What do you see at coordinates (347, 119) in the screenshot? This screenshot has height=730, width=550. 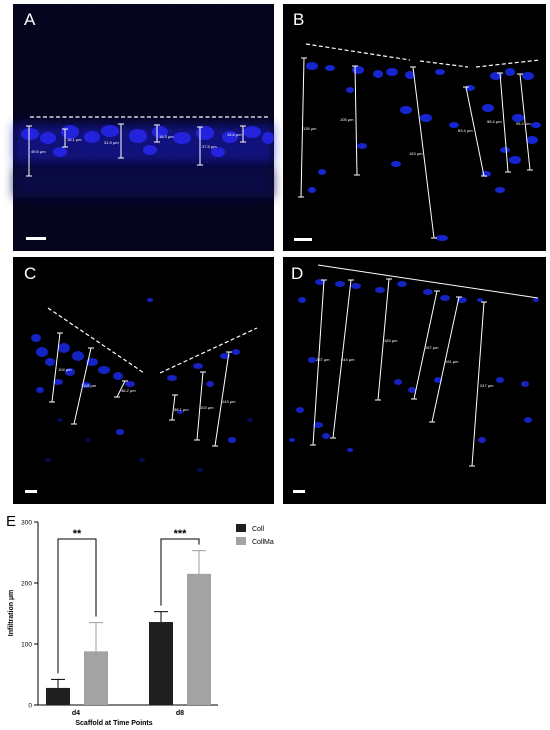 I see `panel-b-measurement: 105 µm` at bounding box center [347, 119].